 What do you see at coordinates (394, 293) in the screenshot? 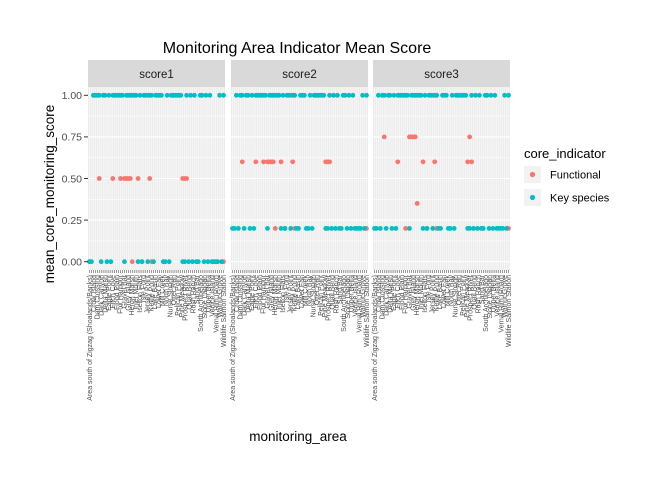
I see `x-tick-label: Eagle Point` at bounding box center [394, 293].